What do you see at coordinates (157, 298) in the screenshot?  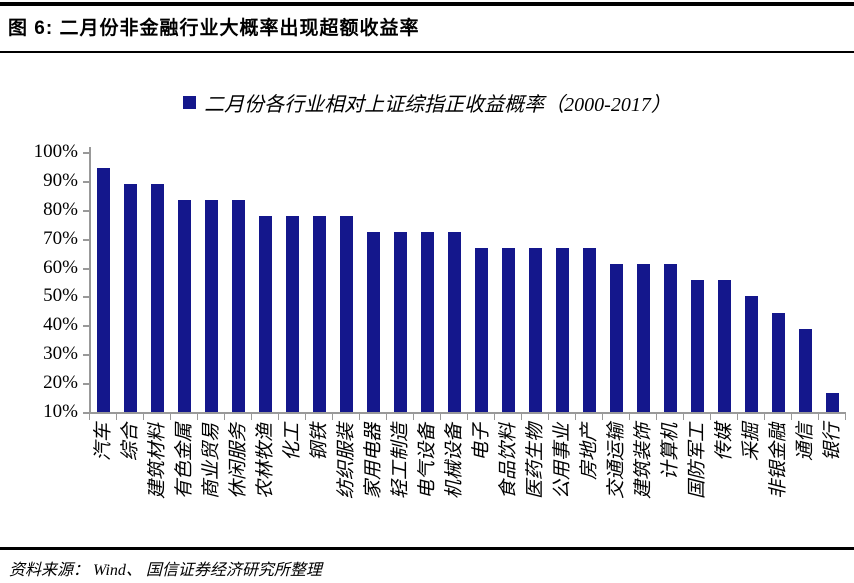 I see `bar-建筑材料` at bounding box center [157, 298].